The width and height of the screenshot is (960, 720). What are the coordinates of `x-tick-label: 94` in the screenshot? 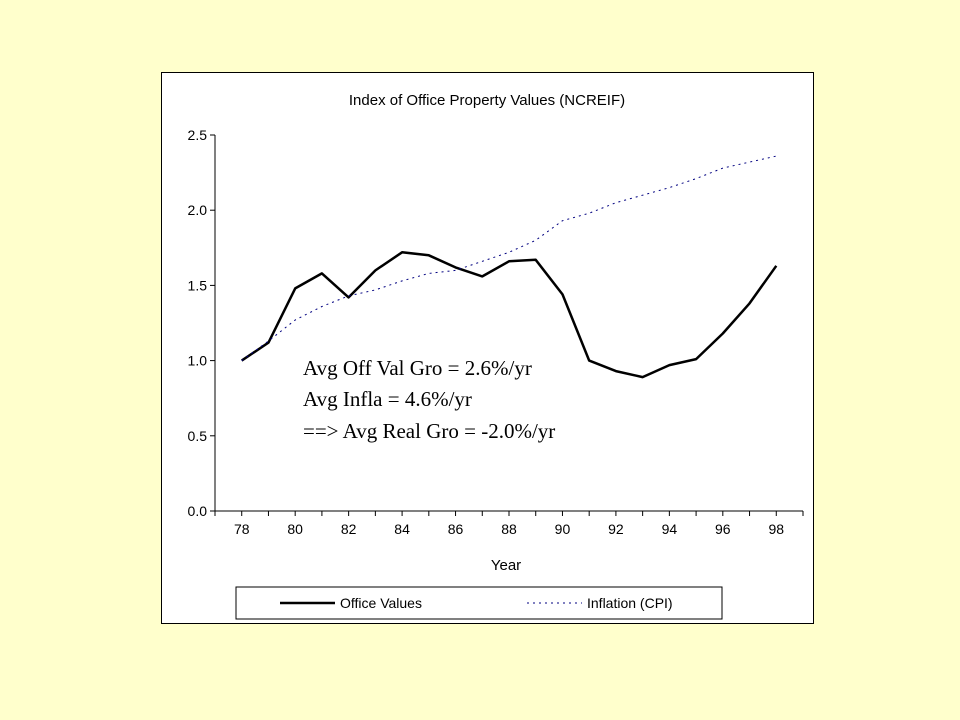 It's located at (670, 529).